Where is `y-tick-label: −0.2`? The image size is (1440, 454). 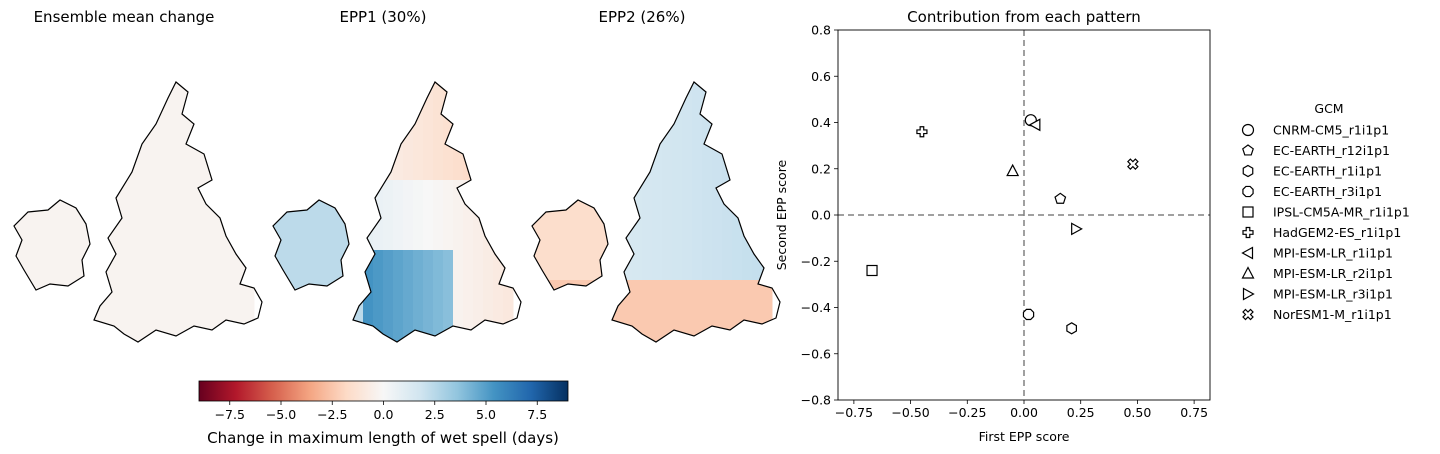
y-tick-label: −0.2 is located at coordinates (816, 261).